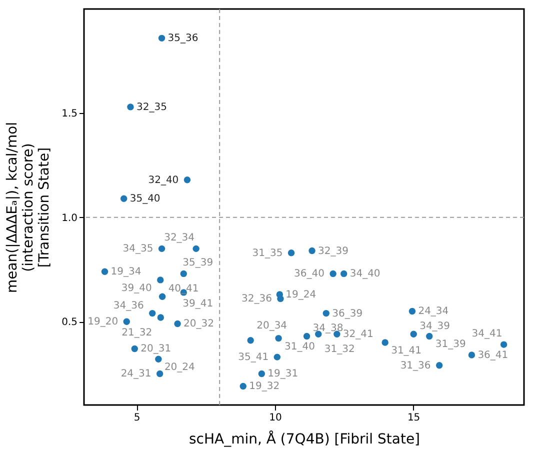  What do you see at coordinates (253, 358) in the screenshot?
I see `data-label: 35_41` at bounding box center [253, 358].